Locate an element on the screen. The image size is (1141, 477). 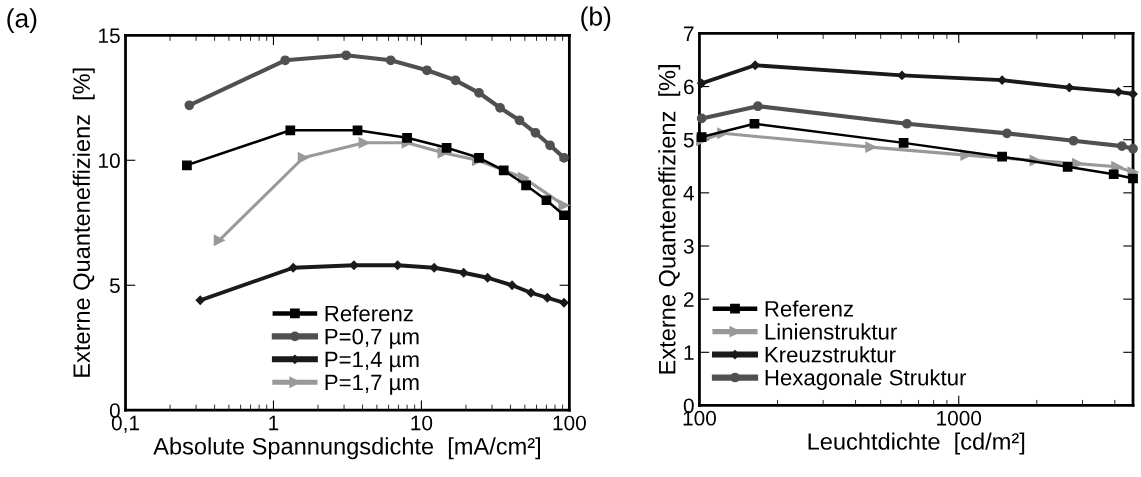
text: (b) is located at coordinates (596, 18).